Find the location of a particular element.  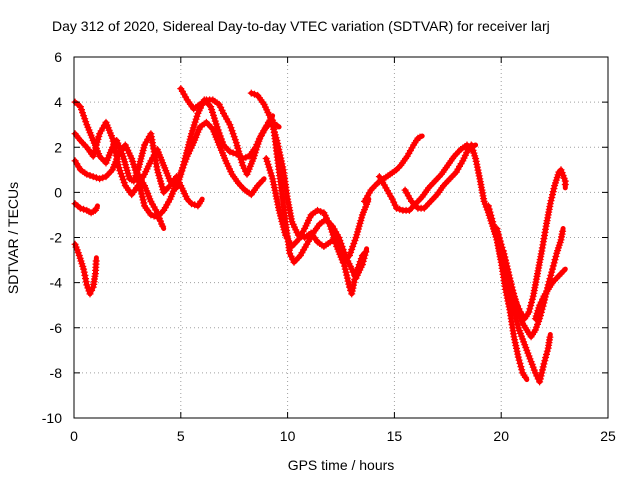

y-tick-label: 2 is located at coordinates (58, 147).